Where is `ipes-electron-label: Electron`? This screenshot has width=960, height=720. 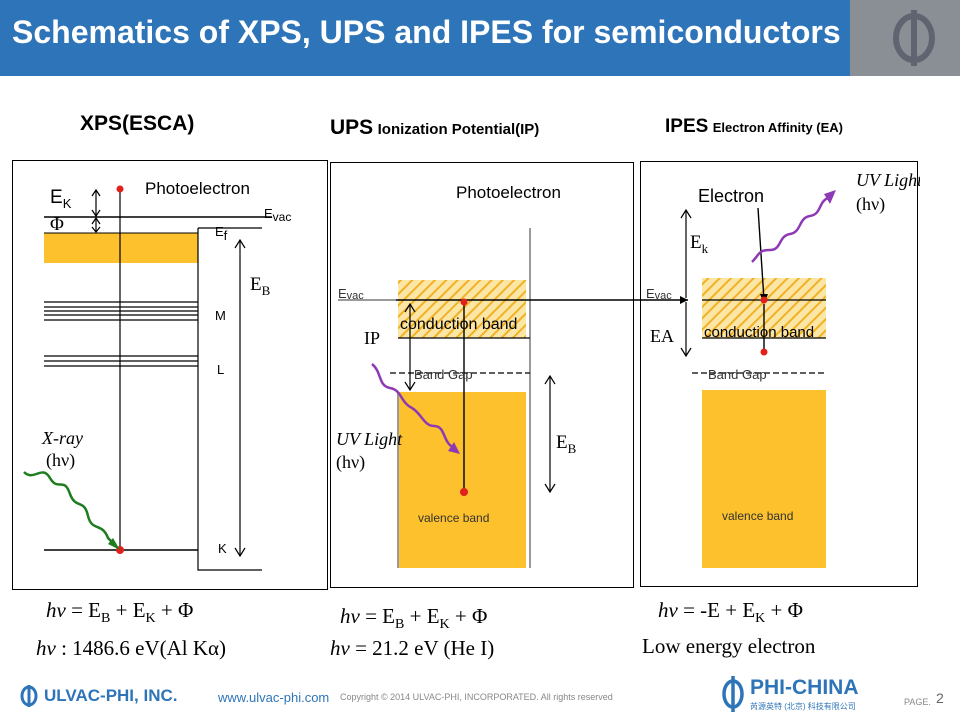
ipes-electron-label: Electron is located at coordinates (731, 196).